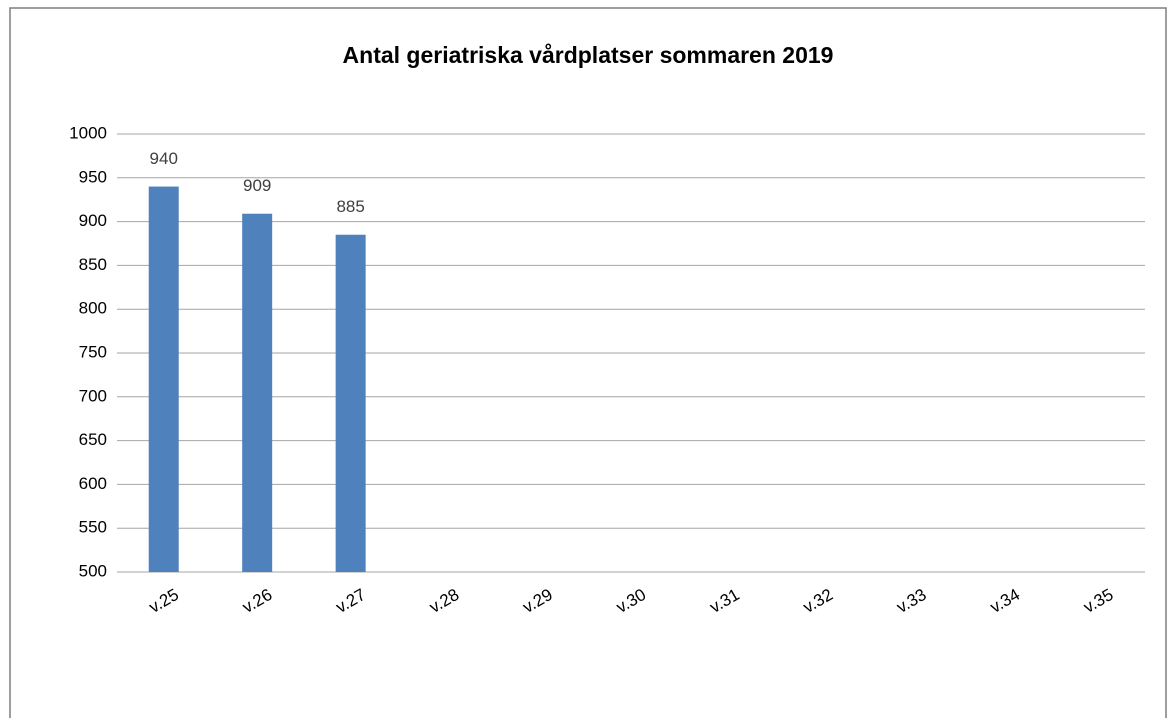 The width and height of the screenshot is (1176, 718). What do you see at coordinates (93, 351) in the screenshot?
I see `y-tick-label: 750` at bounding box center [93, 351].